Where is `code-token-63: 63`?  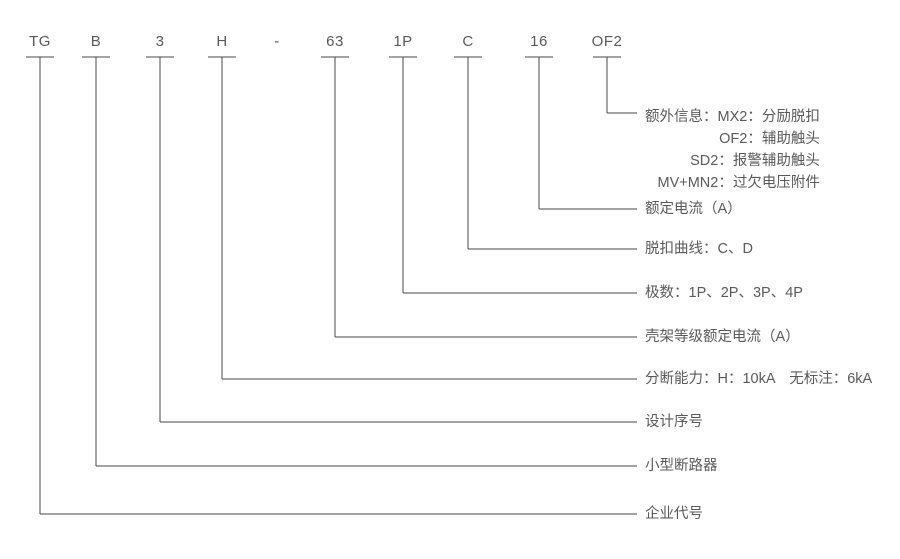
code-token-63: 63 is located at coordinates (335, 41).